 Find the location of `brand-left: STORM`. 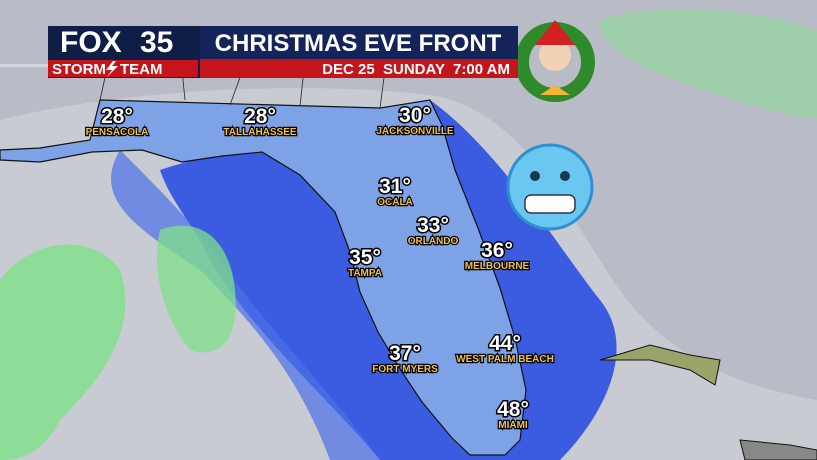

brand-left: STORM is located at coordinates (79, 69).